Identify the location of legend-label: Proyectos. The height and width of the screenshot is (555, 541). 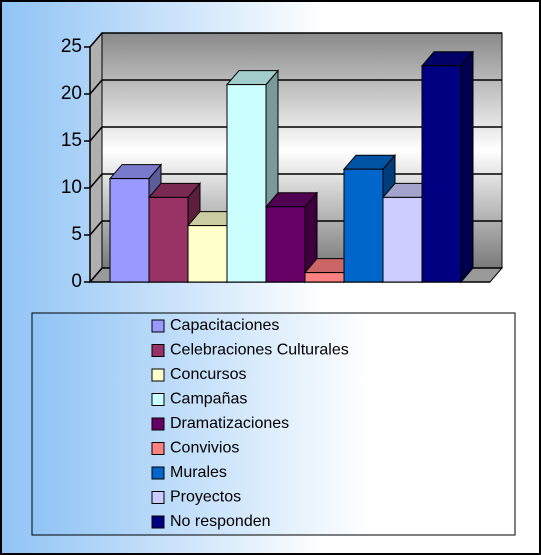
(205, 497).